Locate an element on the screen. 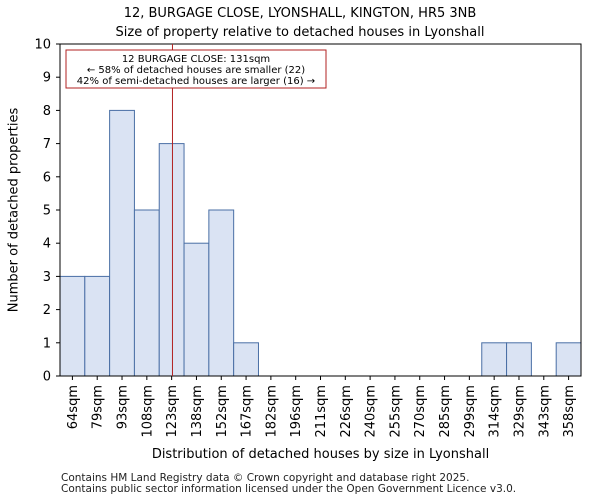  x-tick-label: 167sqm is located at coordinates (247, 411).